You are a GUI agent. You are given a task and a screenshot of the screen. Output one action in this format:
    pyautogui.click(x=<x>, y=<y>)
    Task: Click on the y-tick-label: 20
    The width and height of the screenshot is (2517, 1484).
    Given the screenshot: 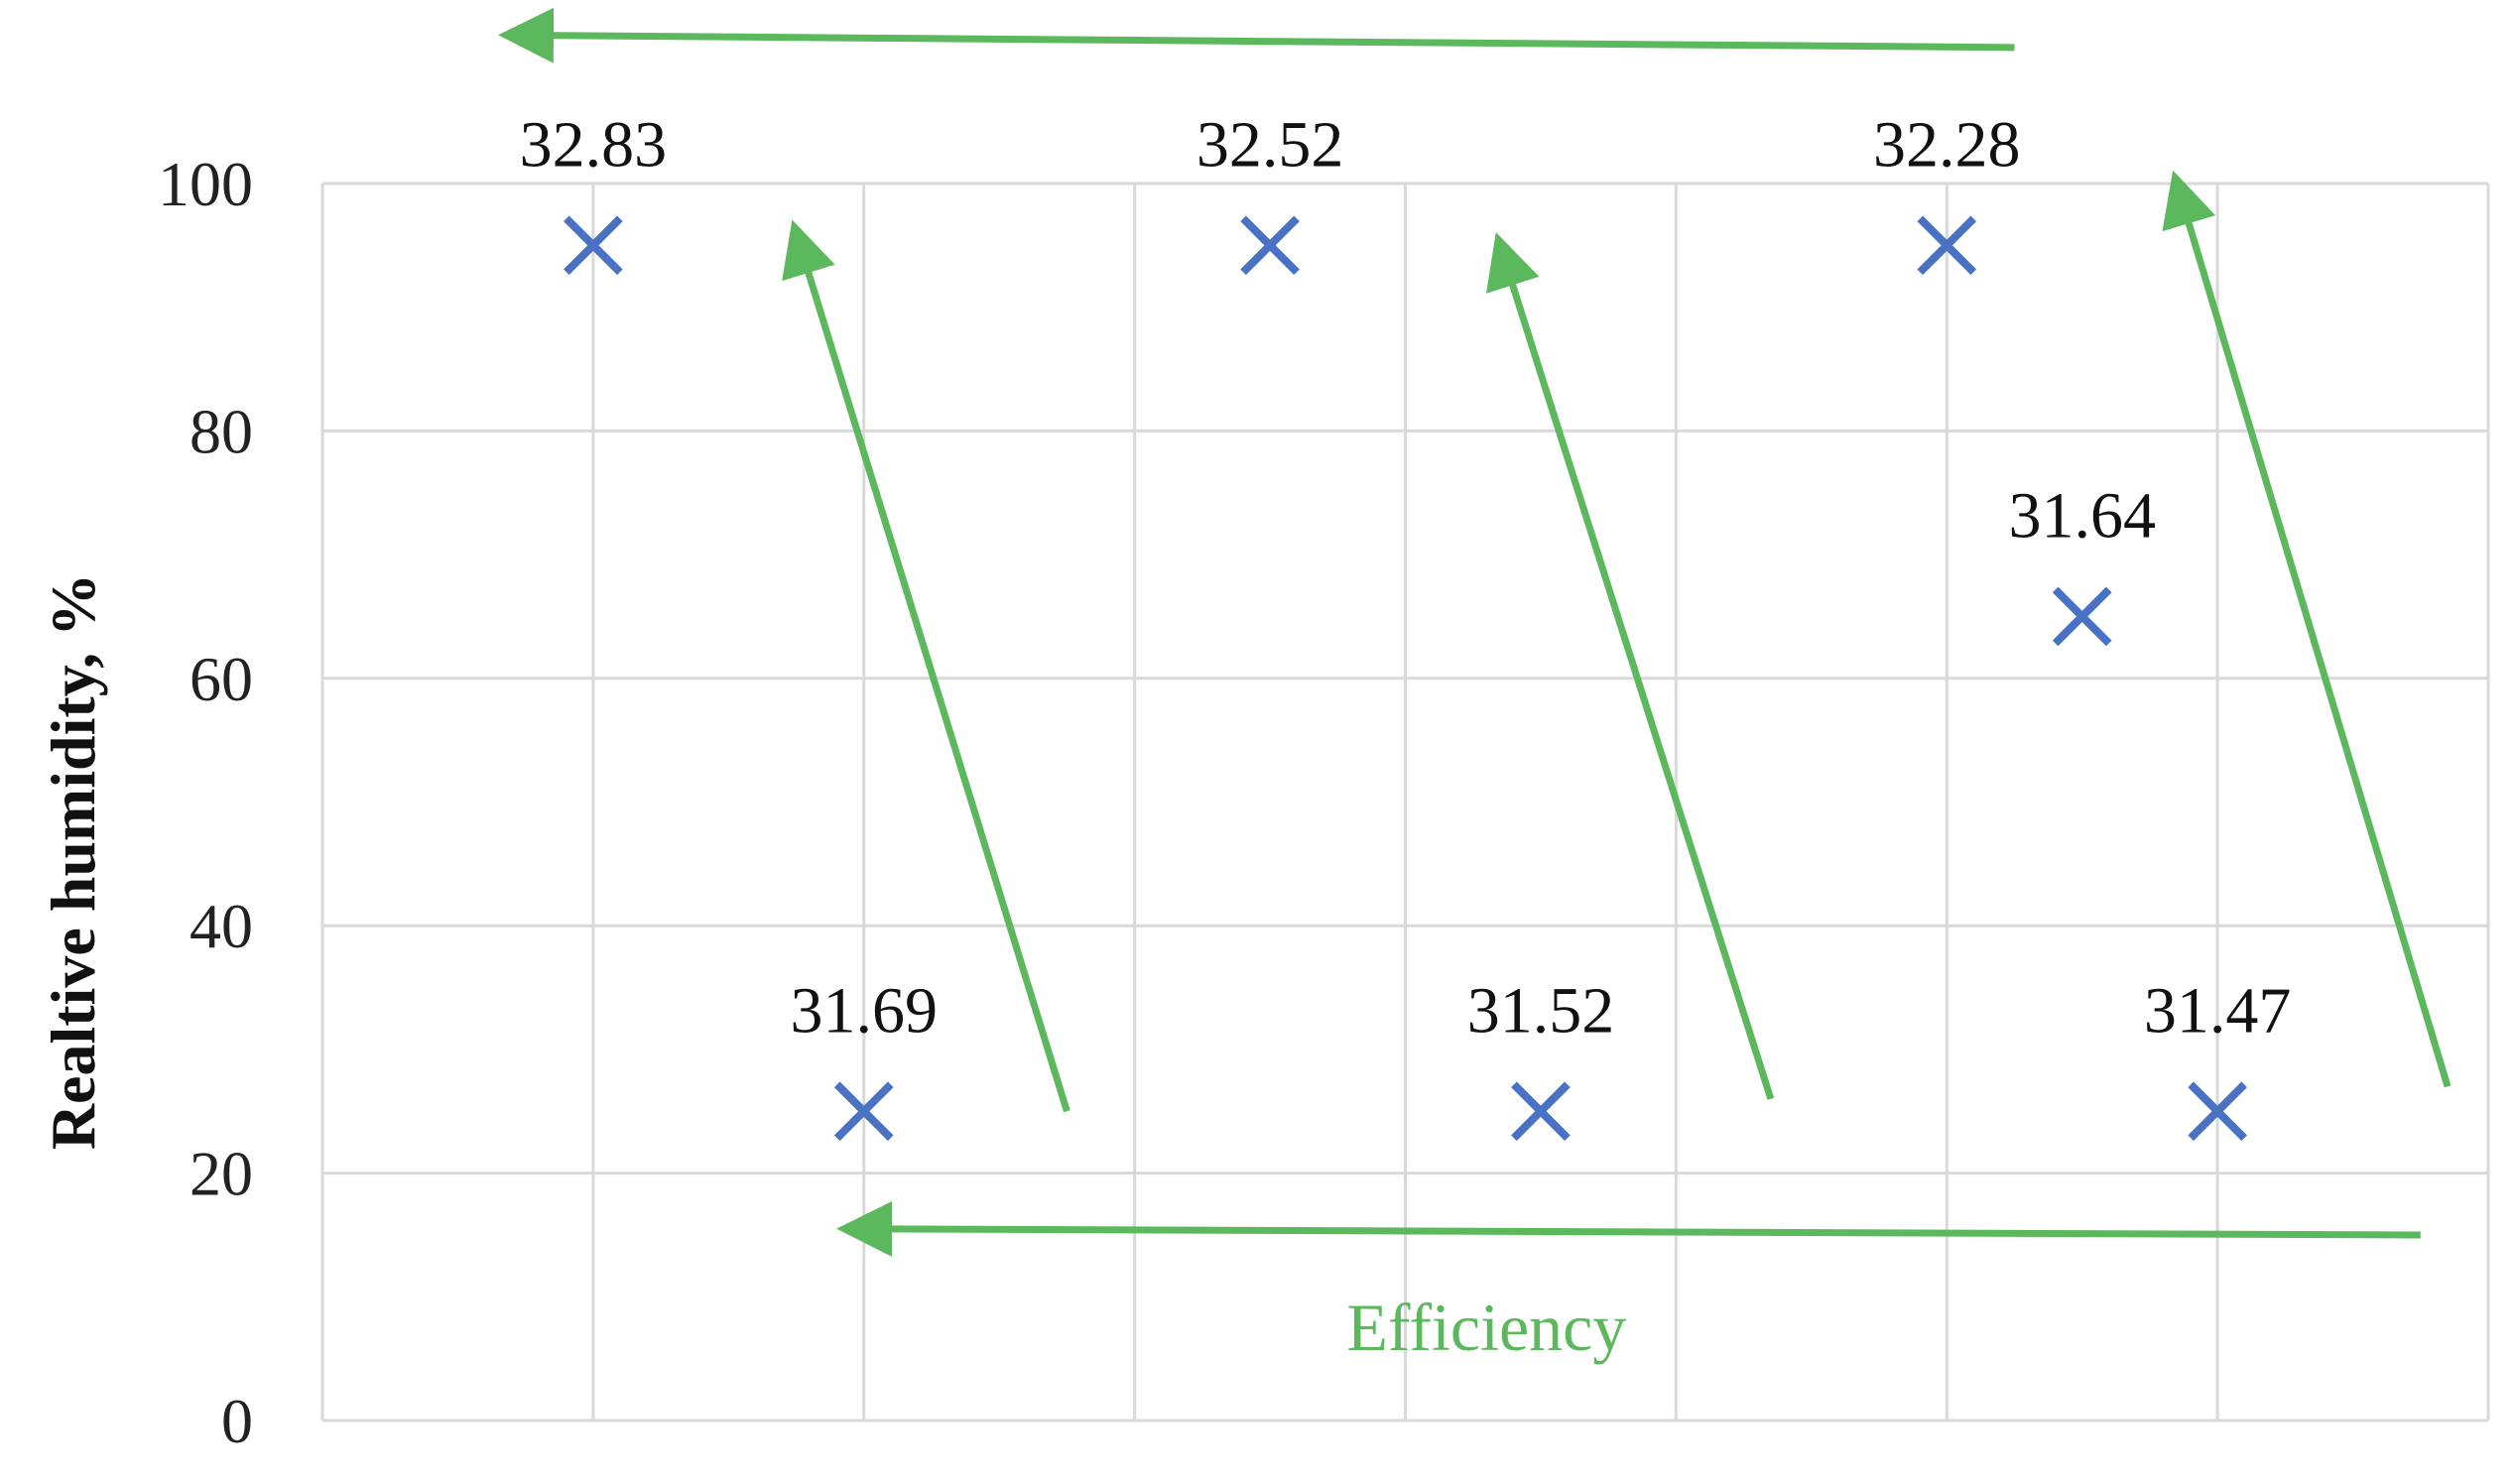 What is the action you would take?
    pyautogui.click(x=221, y=1174)
    